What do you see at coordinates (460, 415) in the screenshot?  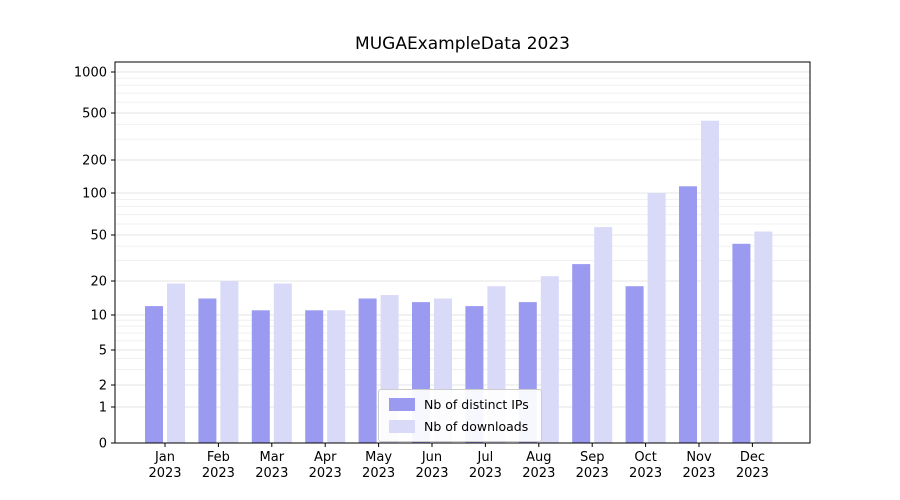 I see `chart-legend: Nb of distinct IPs Nb of downloads` at bounding box center [460, 415].